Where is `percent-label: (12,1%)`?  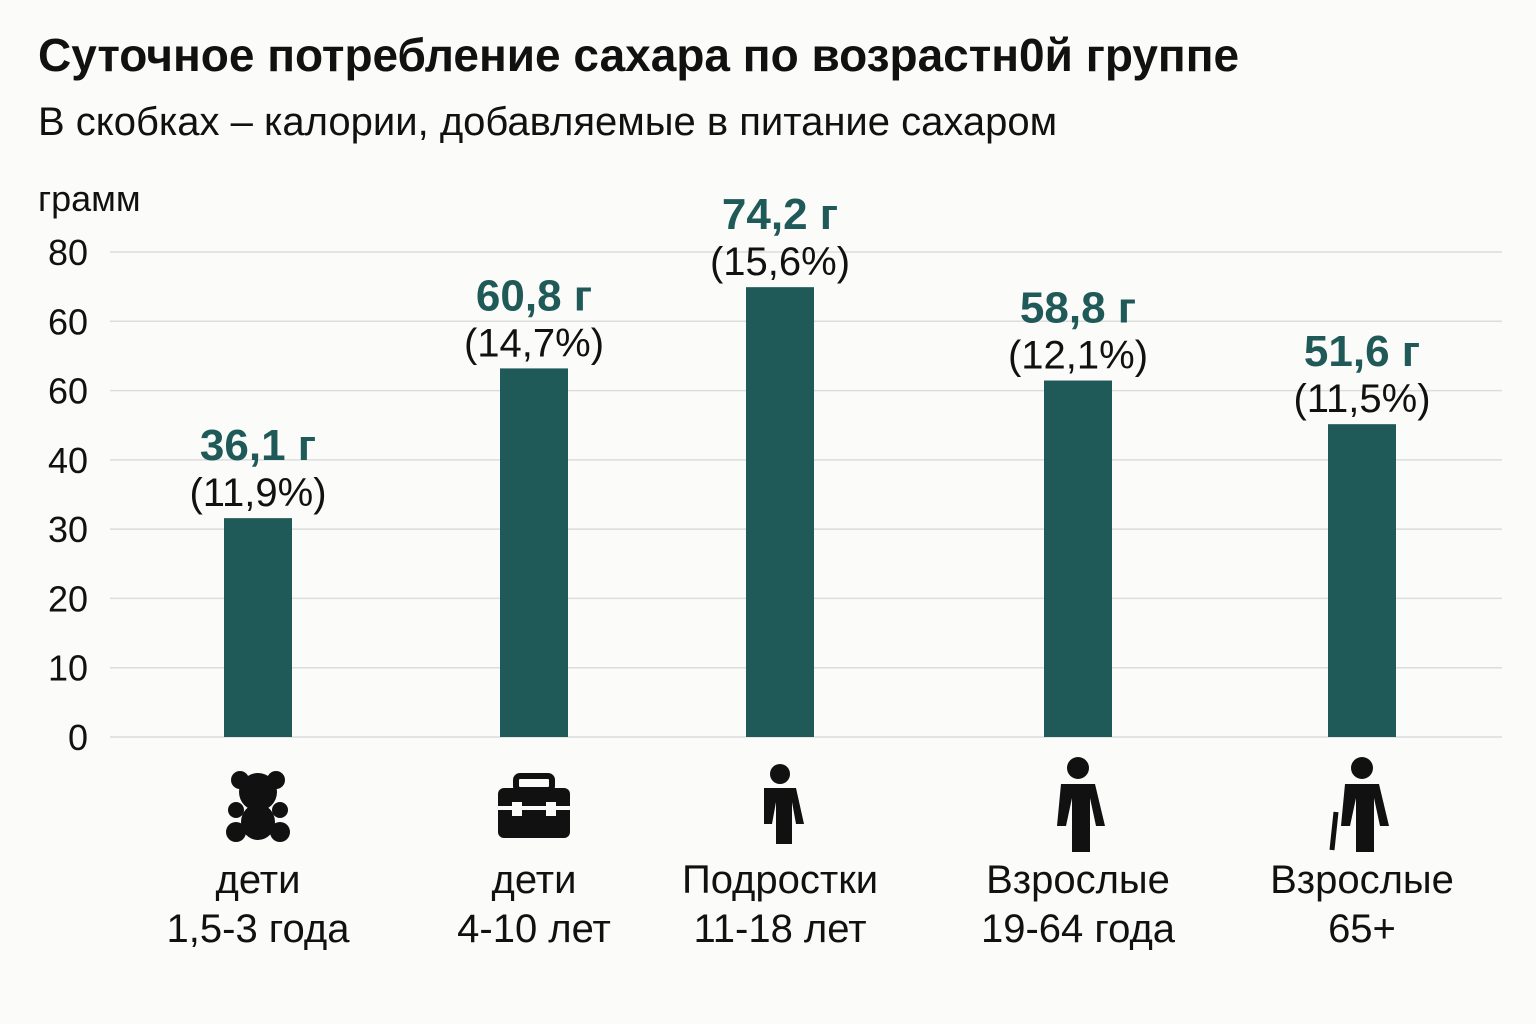
percent-label: (12,1%) is located at coordinates (1078, 356).